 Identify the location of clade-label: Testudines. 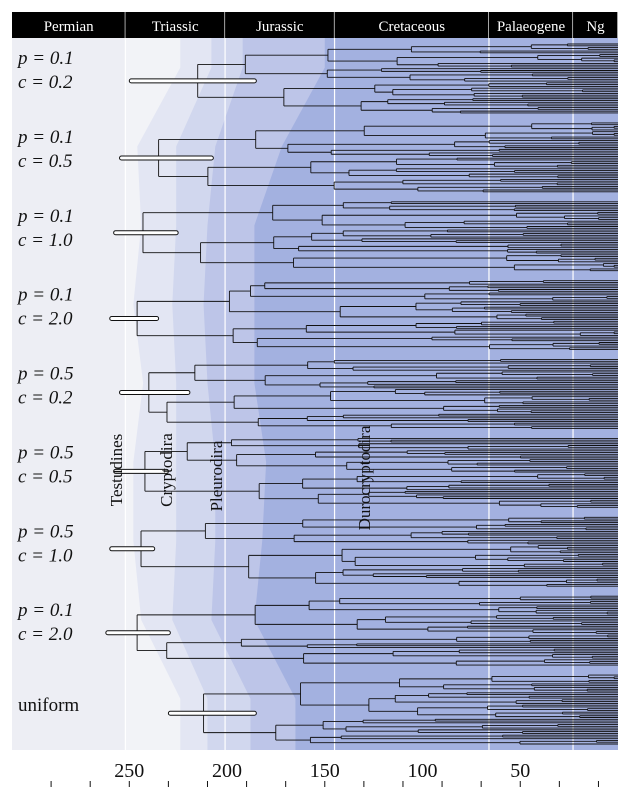
(116, 470).